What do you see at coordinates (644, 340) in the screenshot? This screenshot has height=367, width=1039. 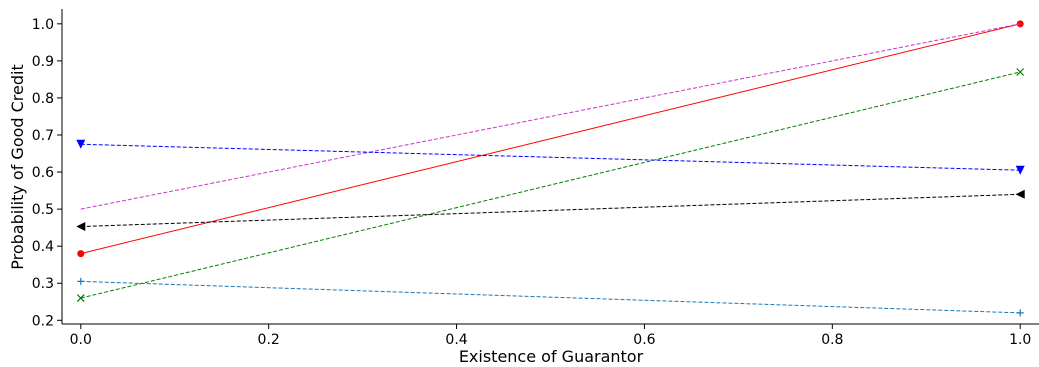 I see `x-tick-label: 0.6` at bounding box center [644, 340].